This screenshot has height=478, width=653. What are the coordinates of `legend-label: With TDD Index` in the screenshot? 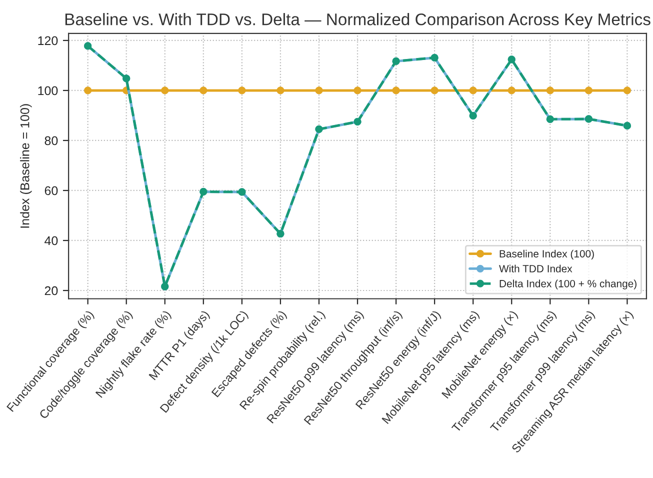 It's located at (535, 268).